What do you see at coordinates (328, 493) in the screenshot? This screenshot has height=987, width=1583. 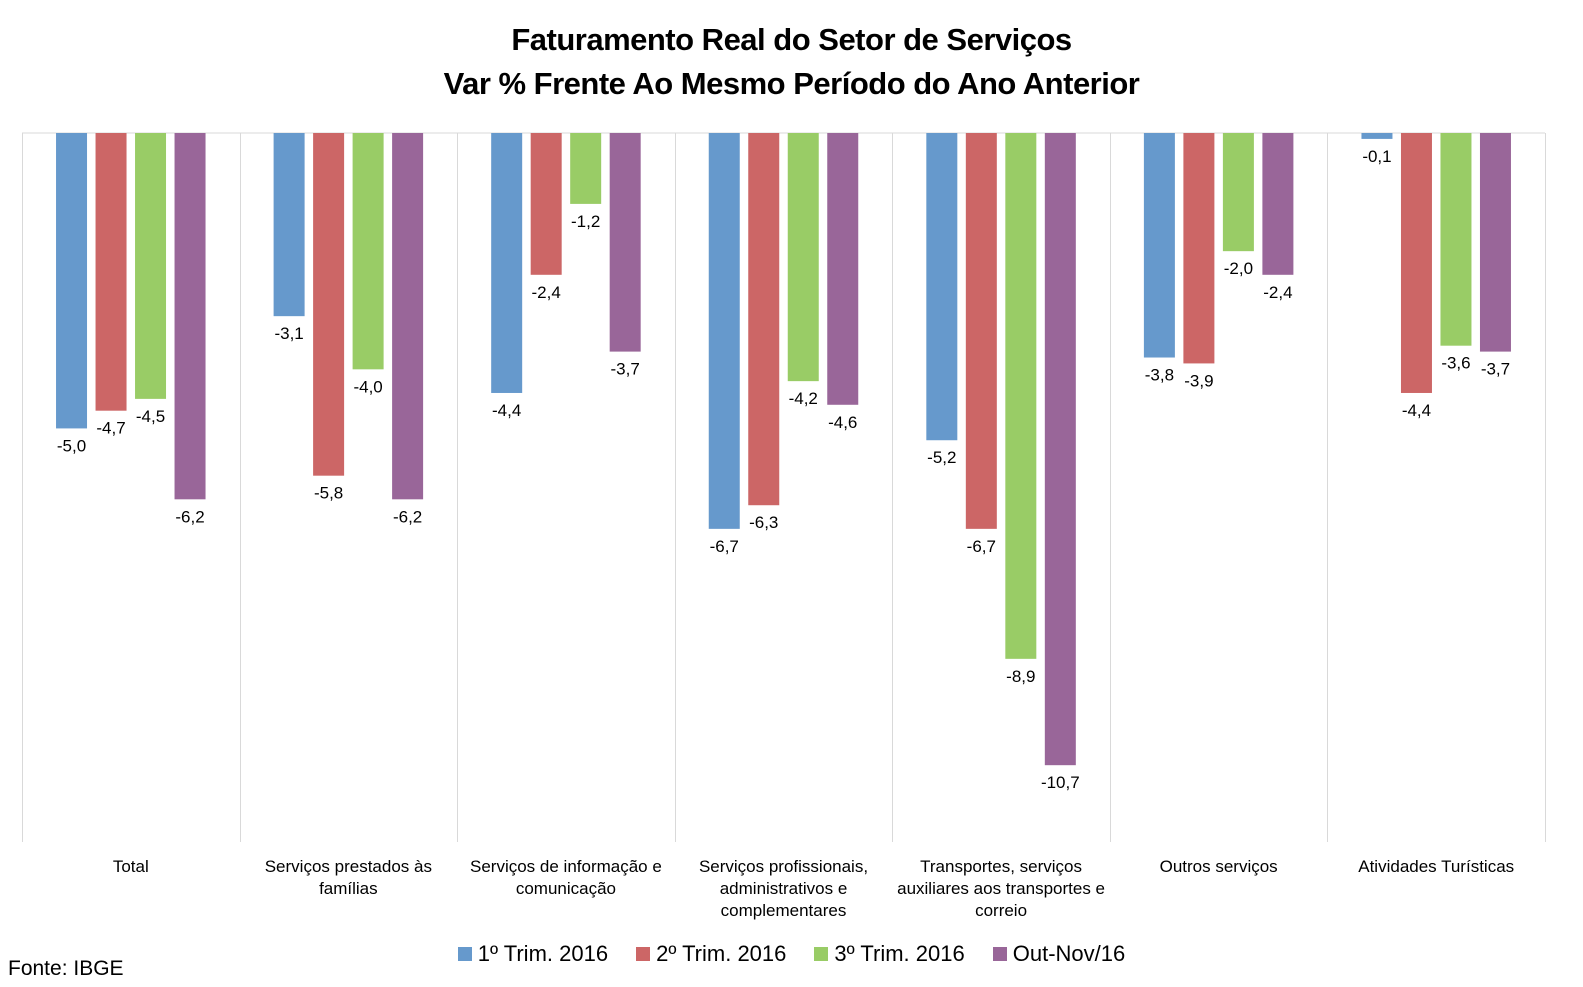 I see `data-label: -5,8` at bounding box center [328, 493].